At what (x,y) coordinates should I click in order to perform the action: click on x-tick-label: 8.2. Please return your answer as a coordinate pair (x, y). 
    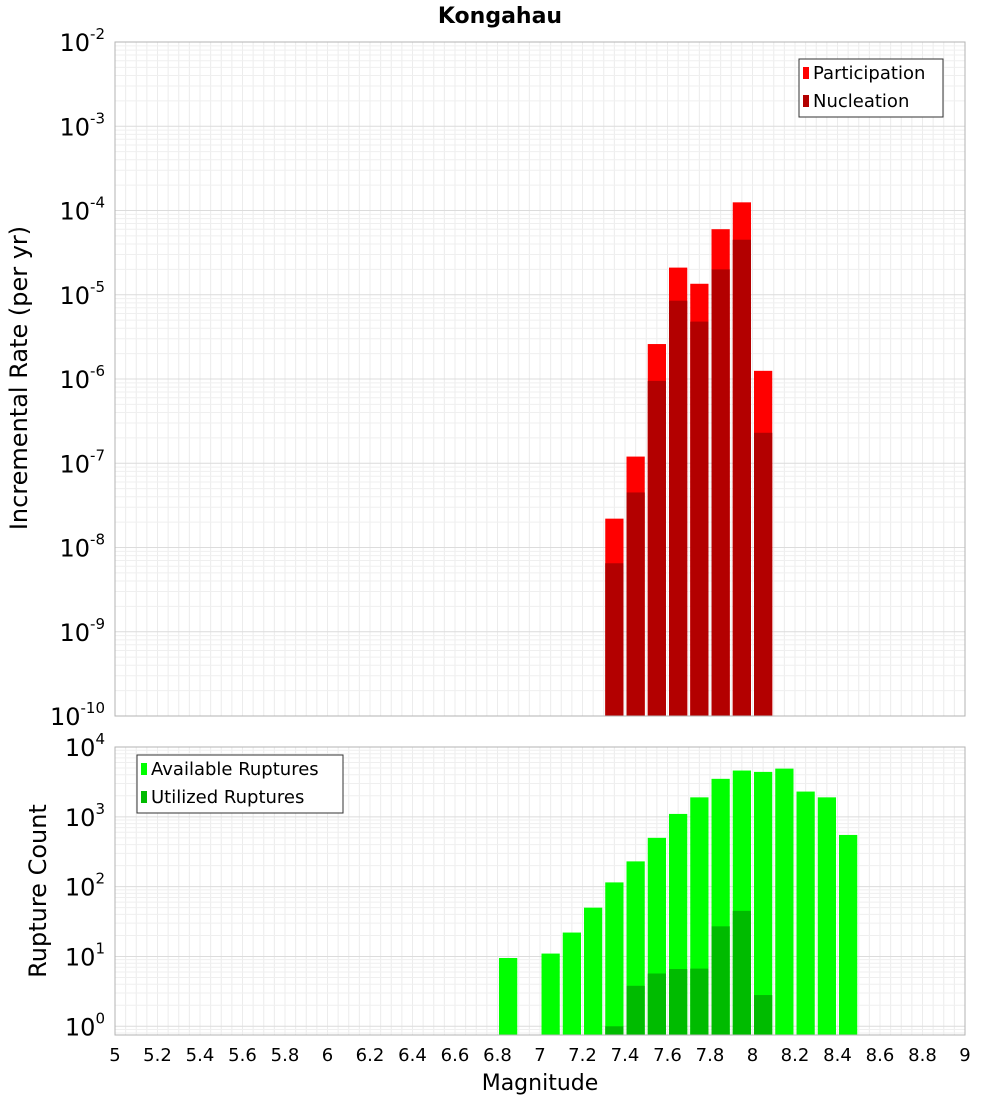
    Looking at the image, I should click on (795, 1055).